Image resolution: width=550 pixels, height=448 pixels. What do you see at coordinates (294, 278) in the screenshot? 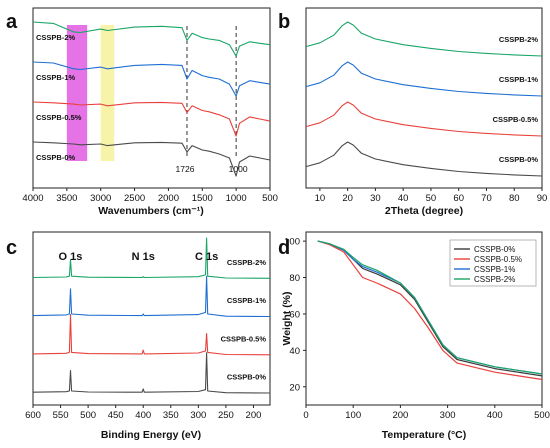
I see `y-tick-label: 80` at bounding box center [294, 278].